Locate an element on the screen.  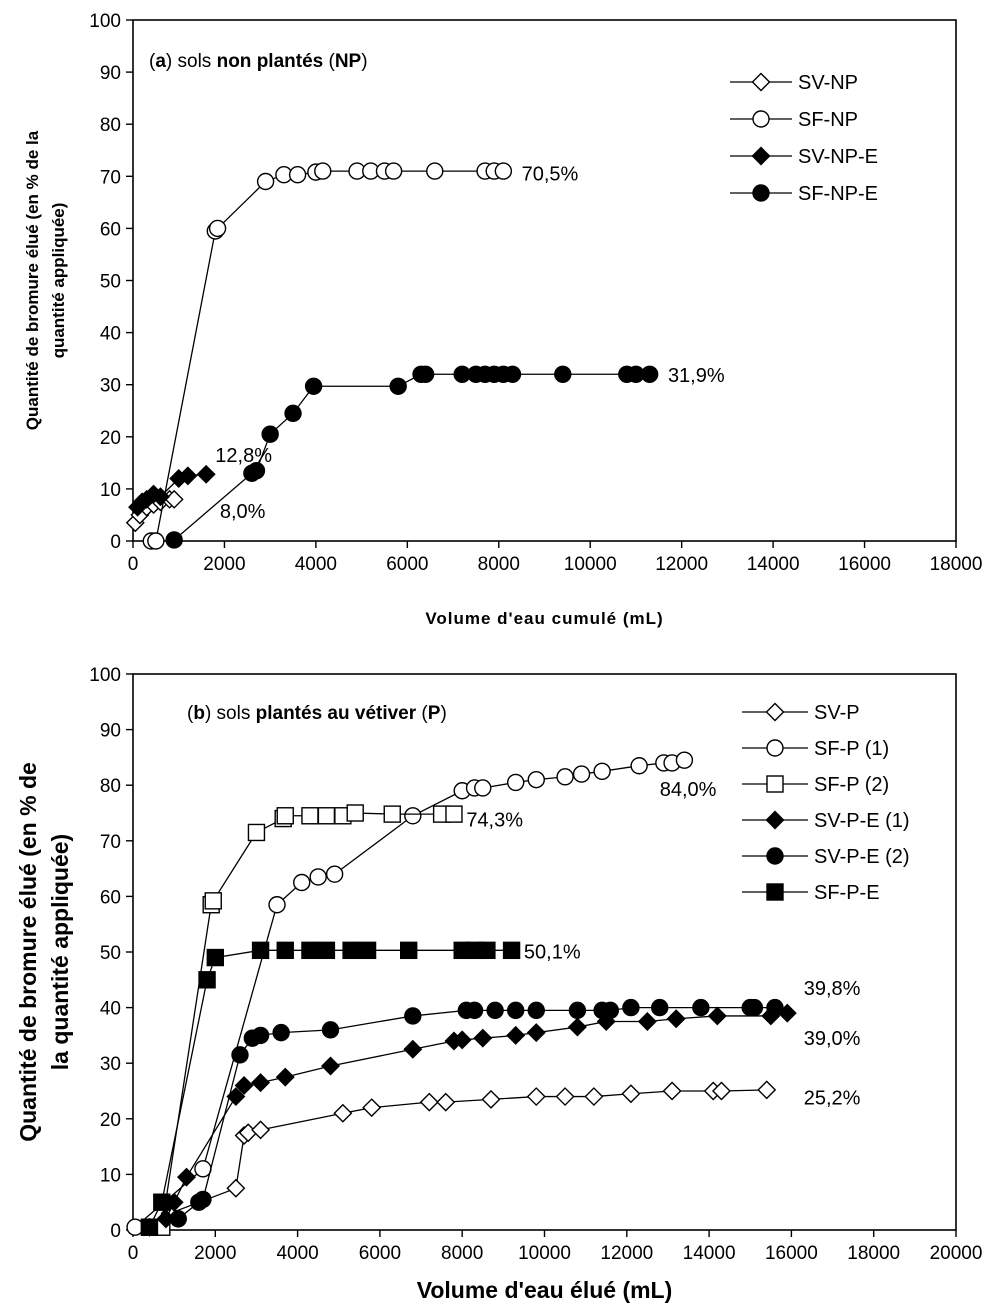
panel-b-x-tick-label: 12000 is located at coordinates (626, 1253).